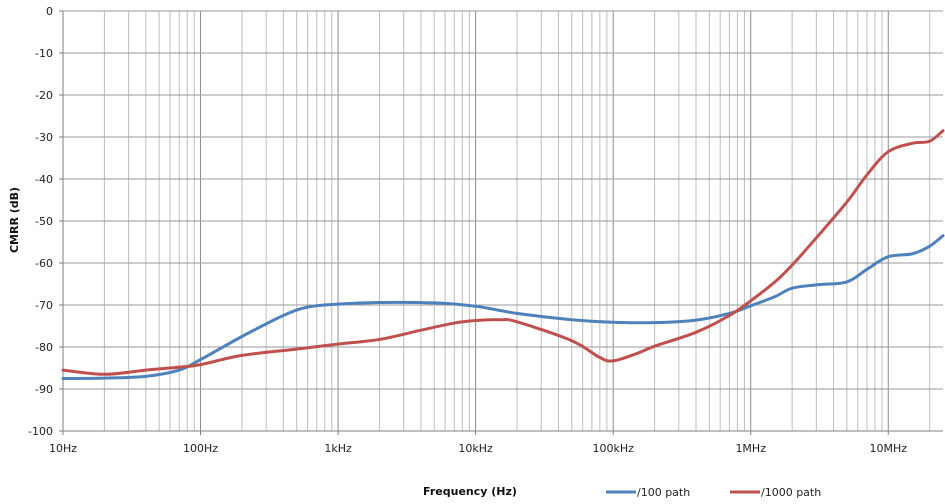 The height and width of the screenshot is (504, 945). What do you see at coordinates (791, 492) in the screenshot?
I see `legend-label-1000-path: /1000 path` at bounding box center [791, 492].